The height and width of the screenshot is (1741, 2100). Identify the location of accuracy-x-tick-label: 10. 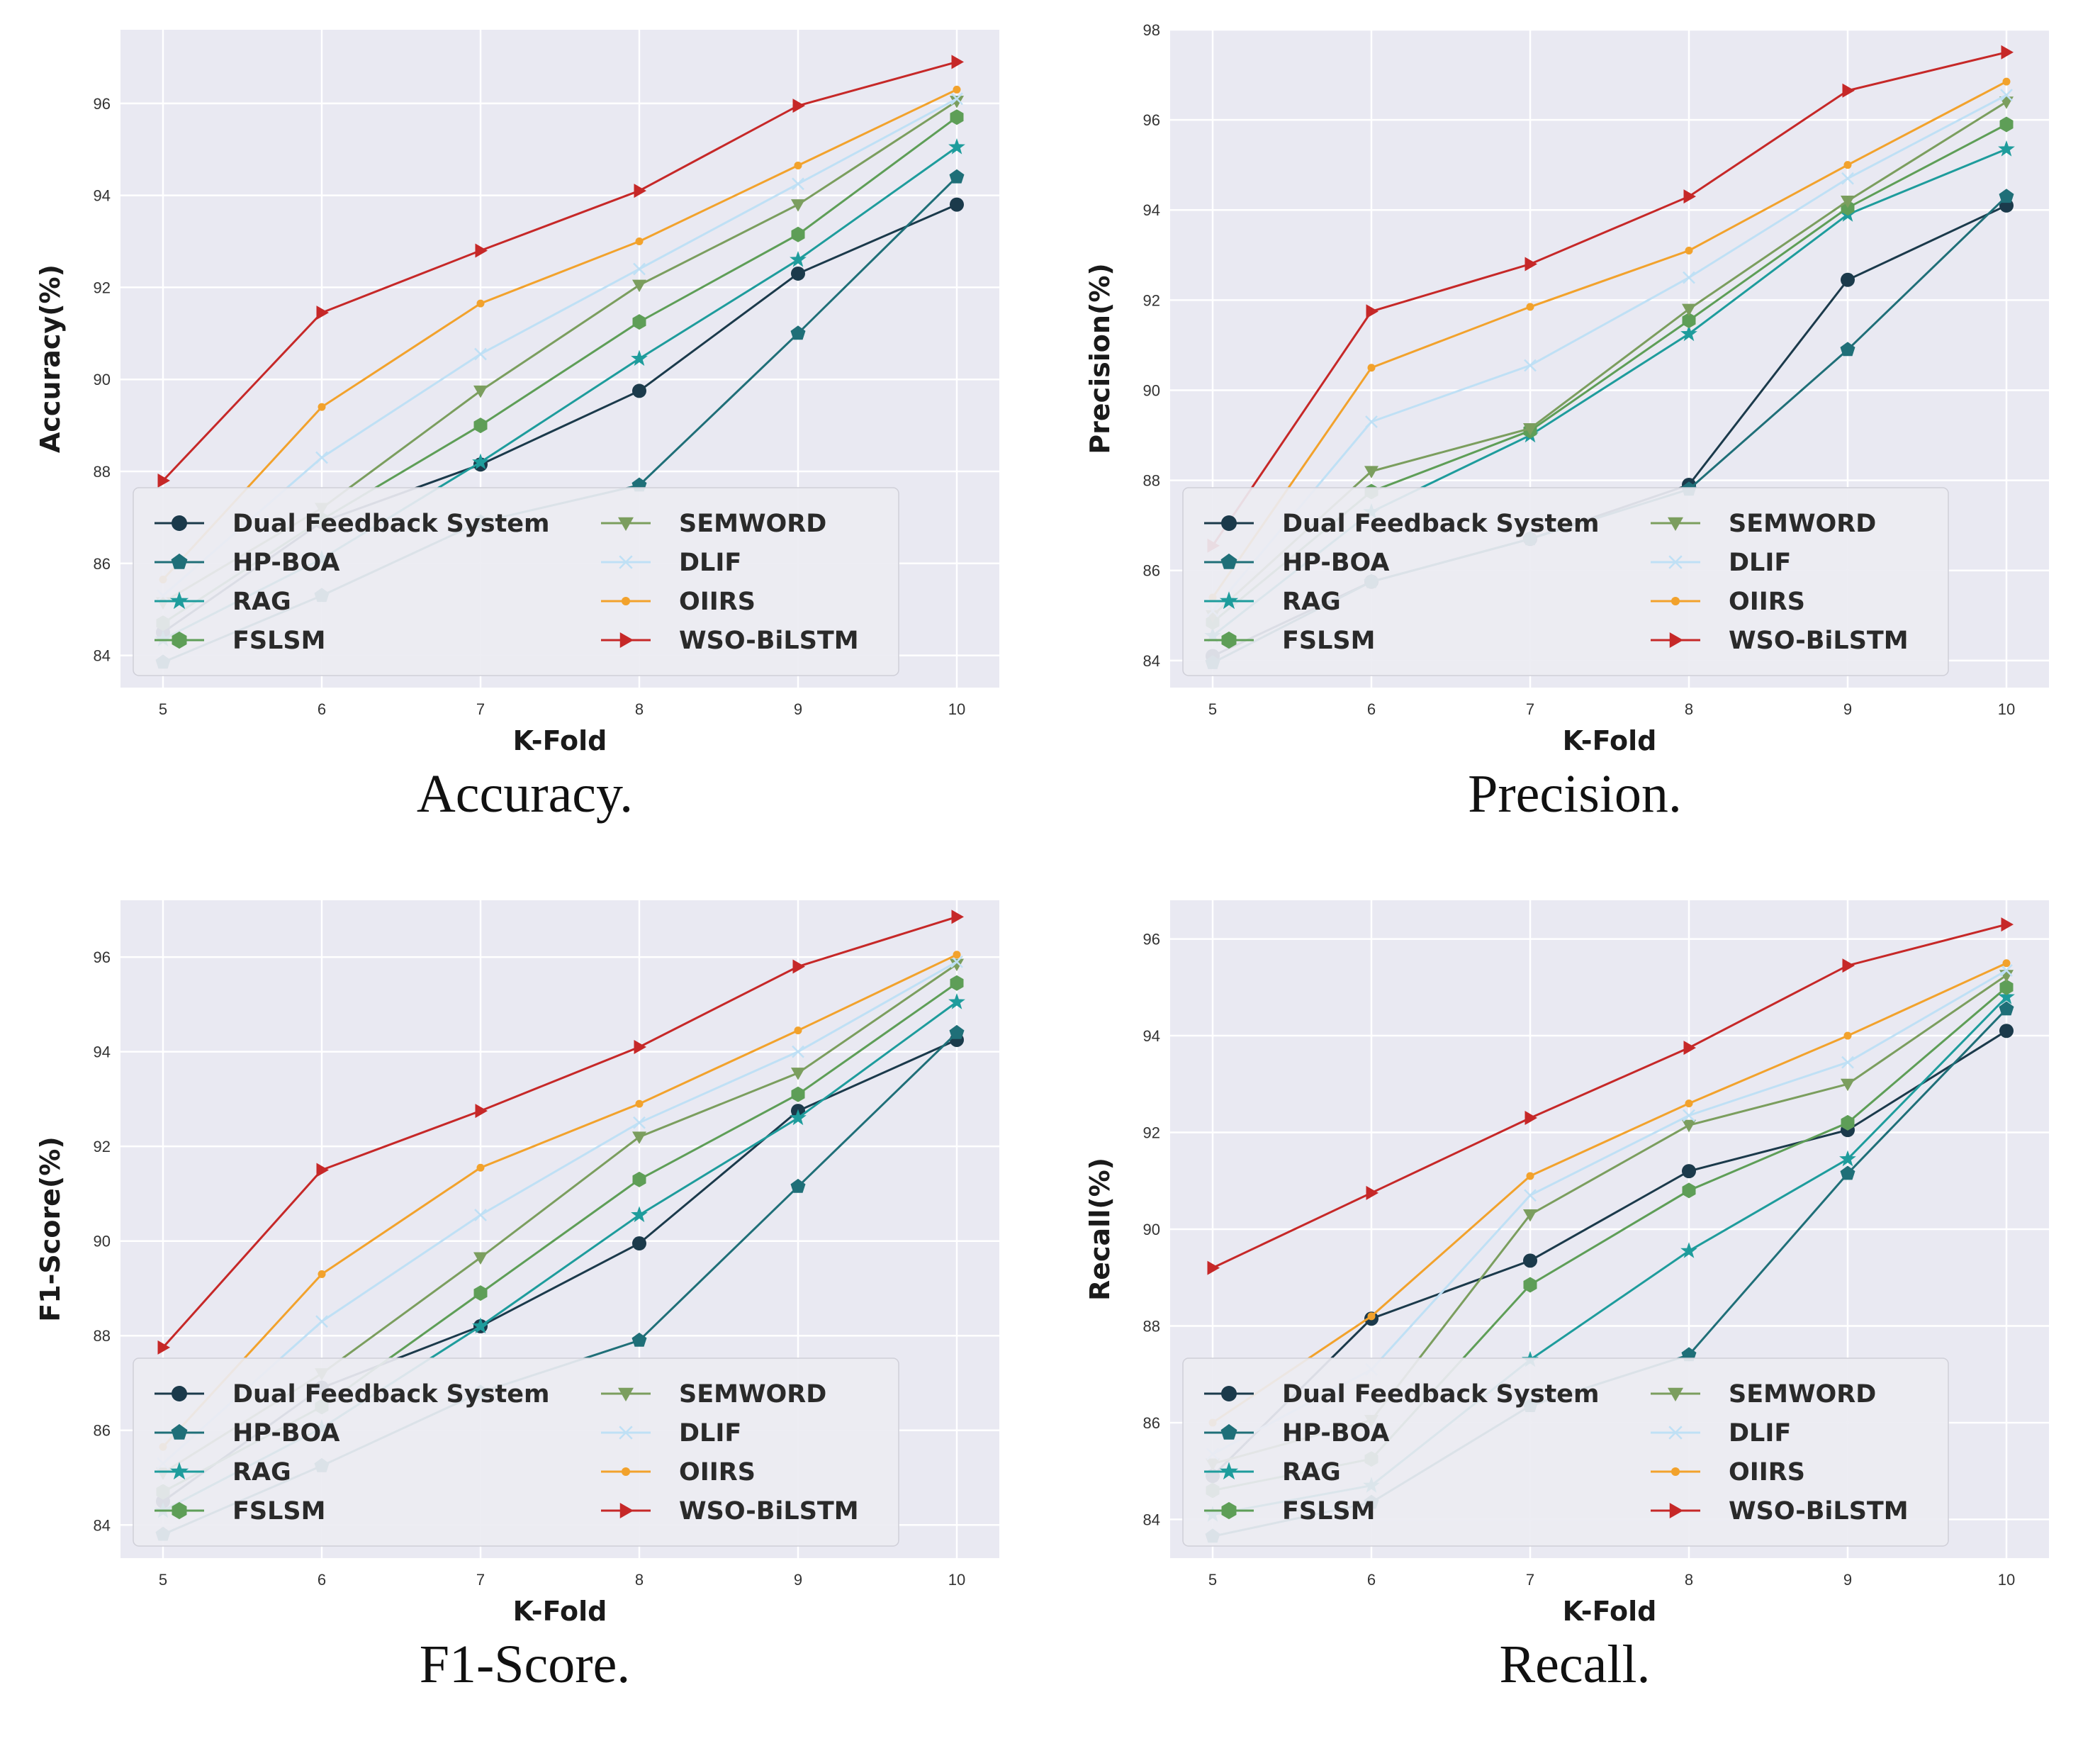
(956, 709).